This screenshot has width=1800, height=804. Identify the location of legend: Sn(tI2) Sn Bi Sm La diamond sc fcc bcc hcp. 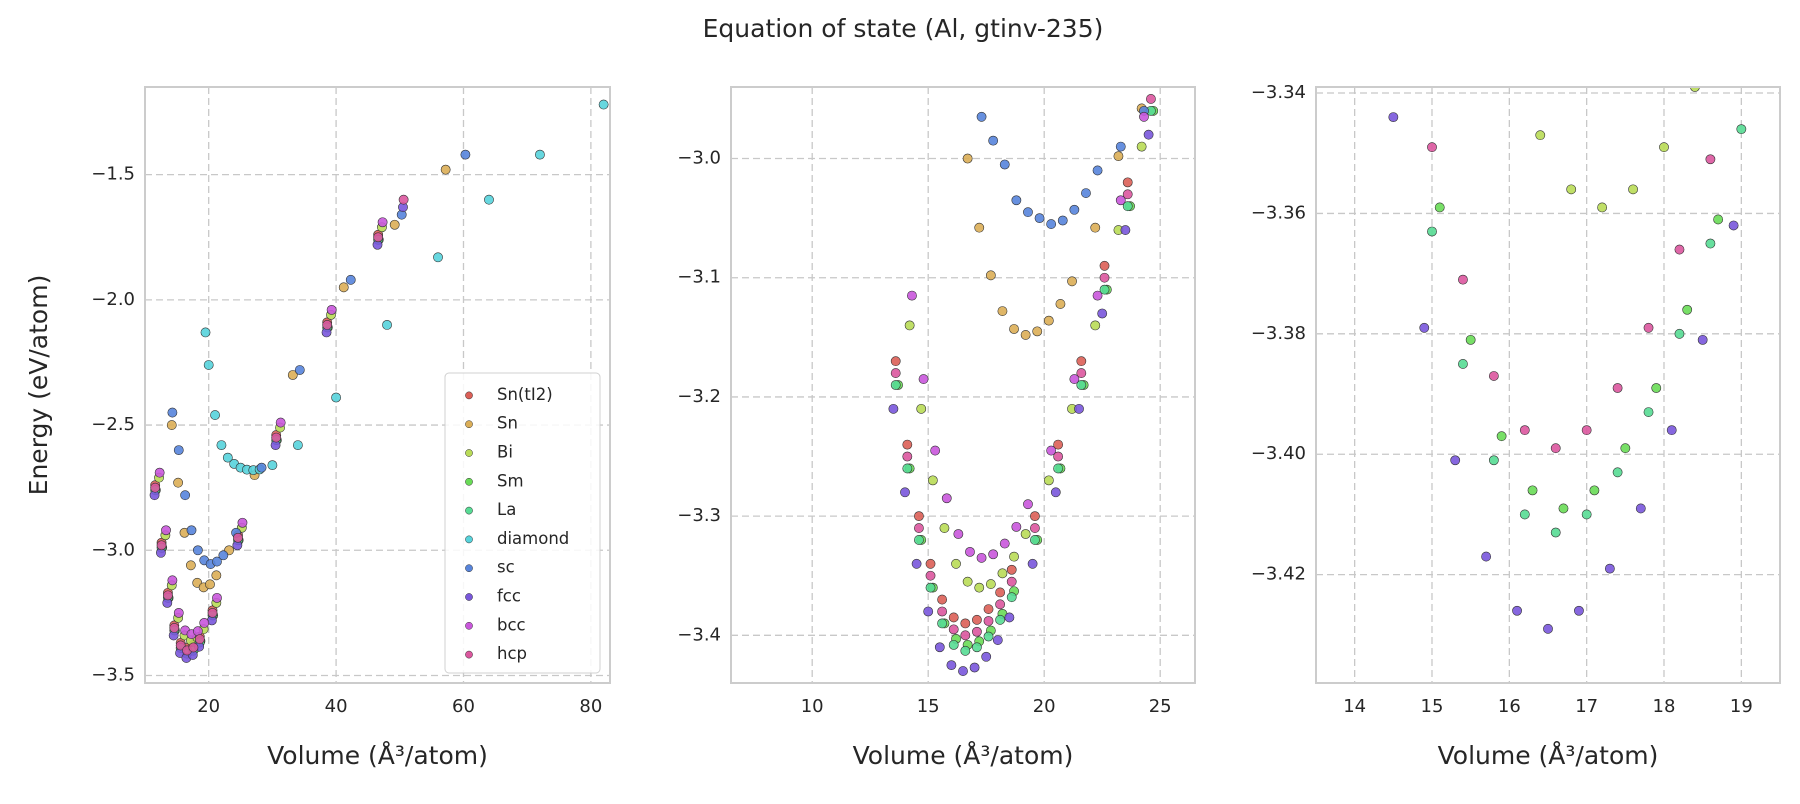
(522, 523).